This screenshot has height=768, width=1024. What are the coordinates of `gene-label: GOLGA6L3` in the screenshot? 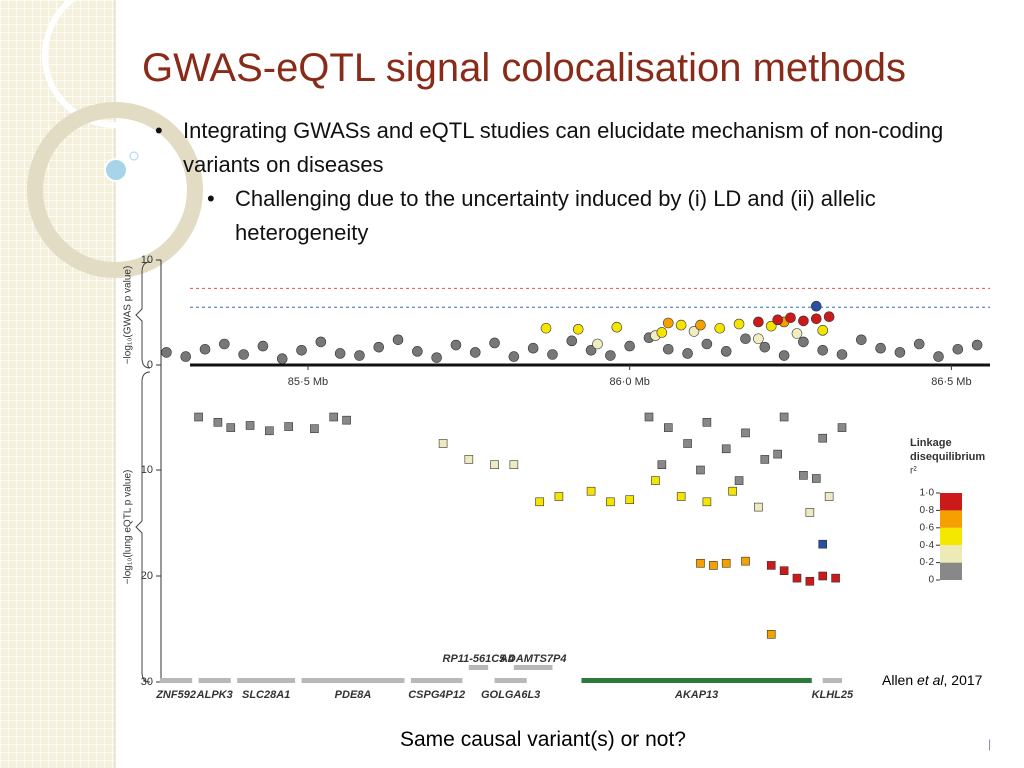 It's located at (510, 695).